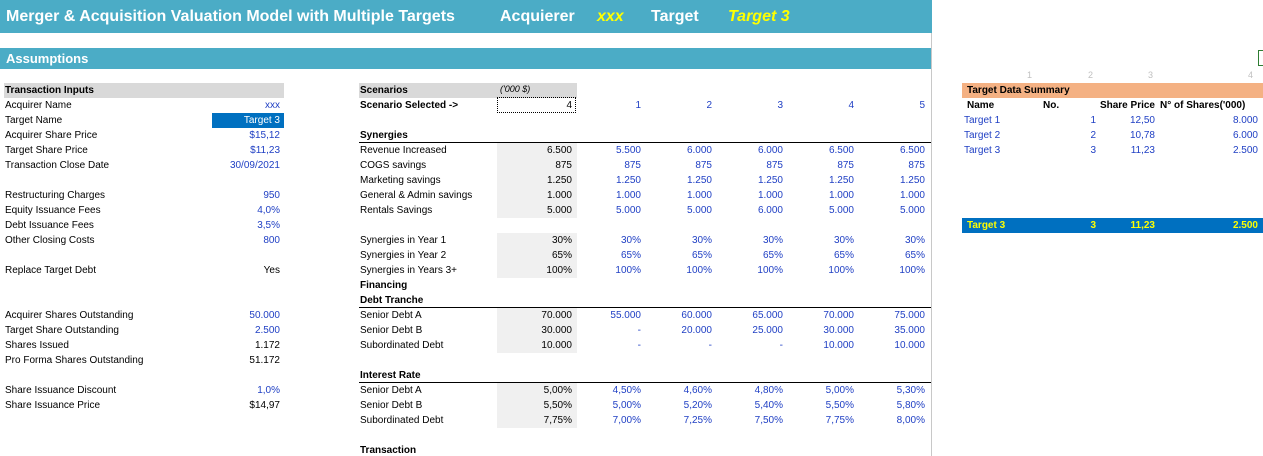 The height and width of the screenshot is (456, 1263). I want to click on assumptions-bar: Assumptions, so click(466, 58).